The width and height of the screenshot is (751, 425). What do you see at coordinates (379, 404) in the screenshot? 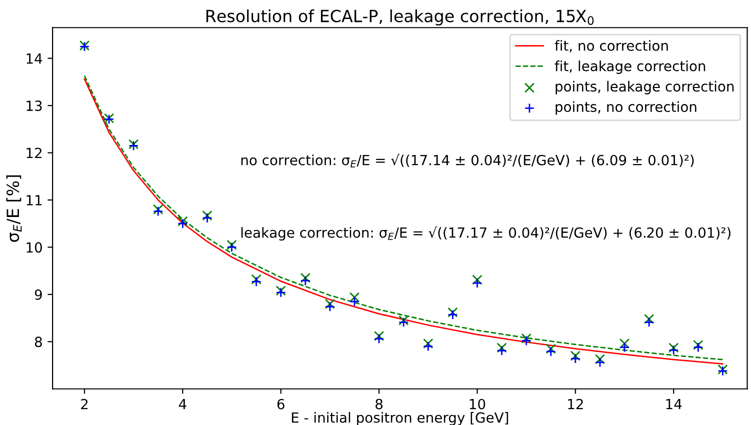
I see `x-tick-label: 8` at bounding box center [379, 404].